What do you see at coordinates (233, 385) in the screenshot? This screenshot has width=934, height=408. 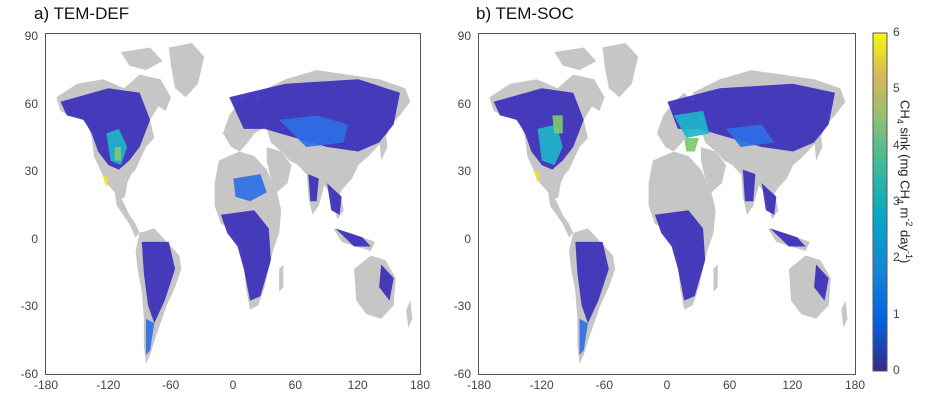 I see `x-axis-a-tick: 0` at bounding box center [233, 385].